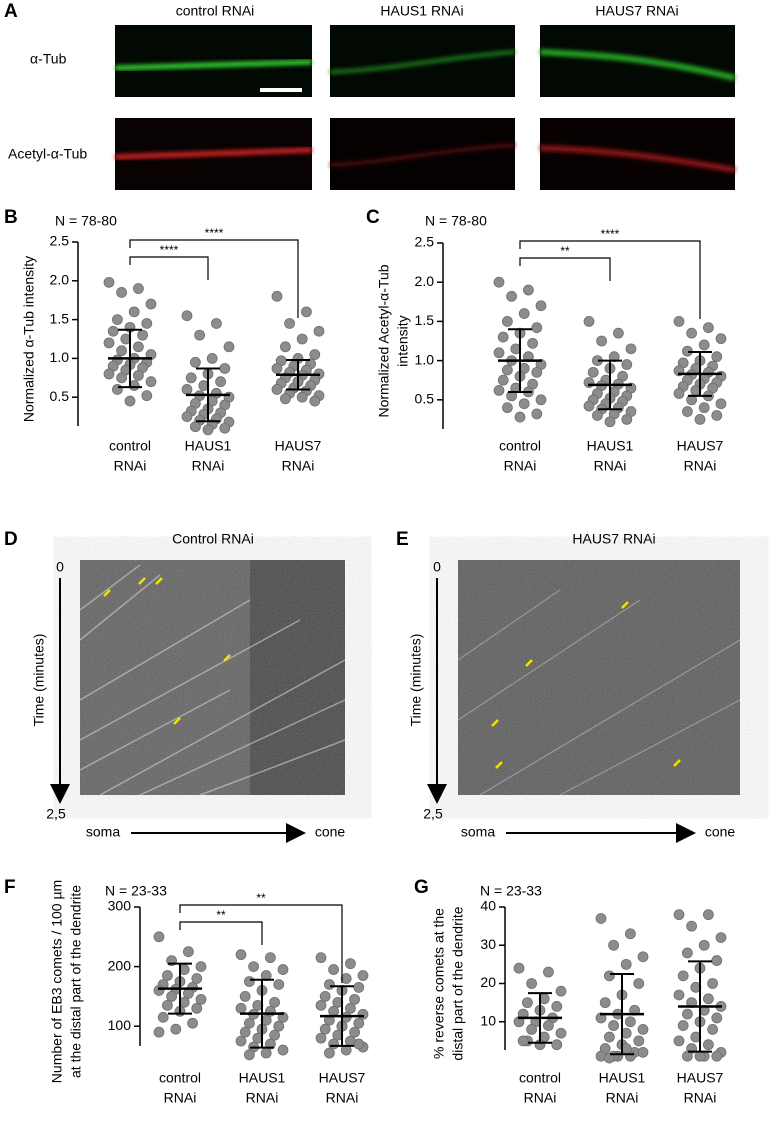 This screenshot has width=770, height=1122. Describe the element at coordinates (416, 680) in the screenshot. I see `y-axis-label: Time (minutes)` at that location.